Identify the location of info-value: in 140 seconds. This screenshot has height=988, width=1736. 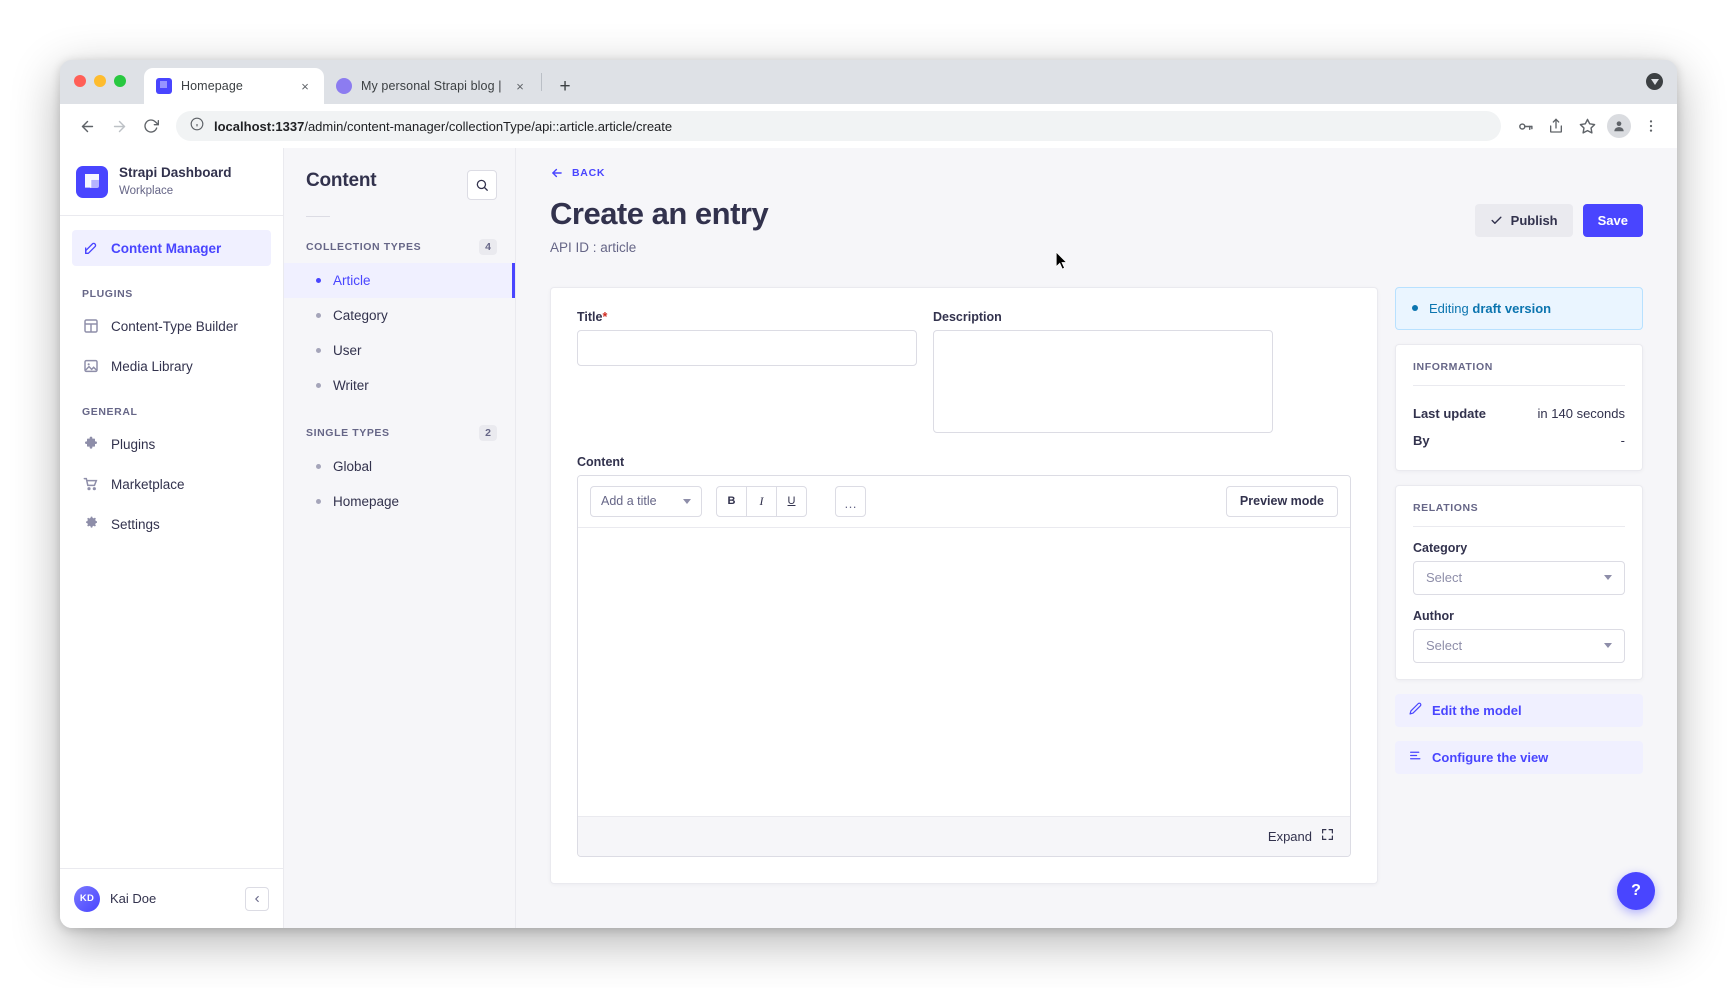
(1581, 413).